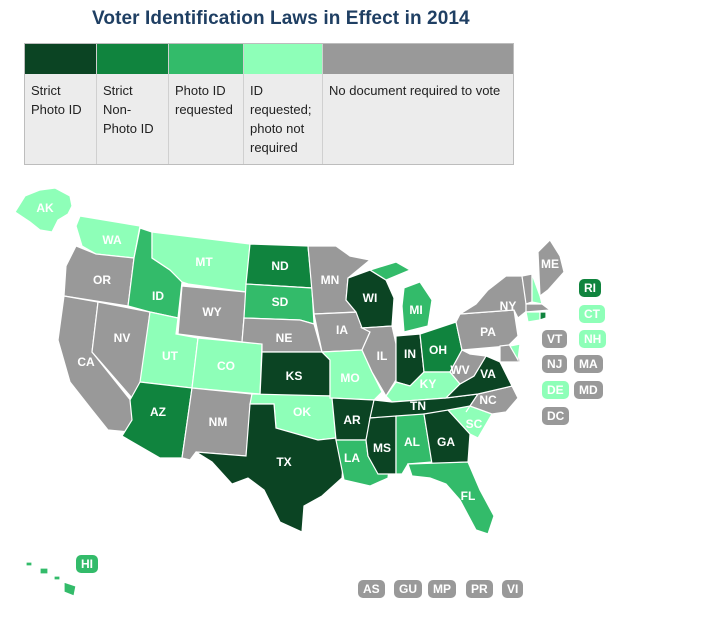 The image size is (704, 635). Describe the element at coordinates (536, 317) in the screenshot. I see `state-CT-mainland` at that location.